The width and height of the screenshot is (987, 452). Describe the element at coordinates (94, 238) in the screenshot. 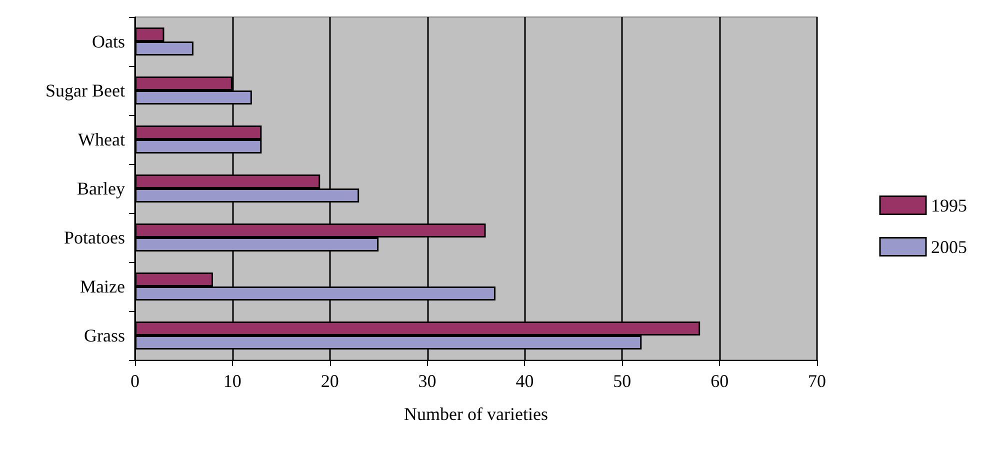

I see `y-tick-label: Potatoes` at that location.